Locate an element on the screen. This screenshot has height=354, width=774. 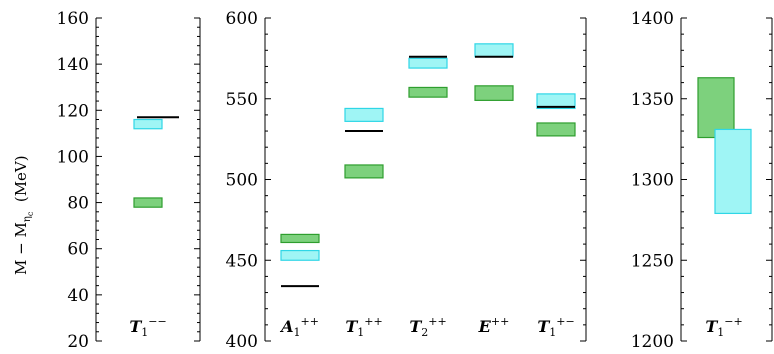
y-tick-label: 1300 is located at coordinates (652, 181).